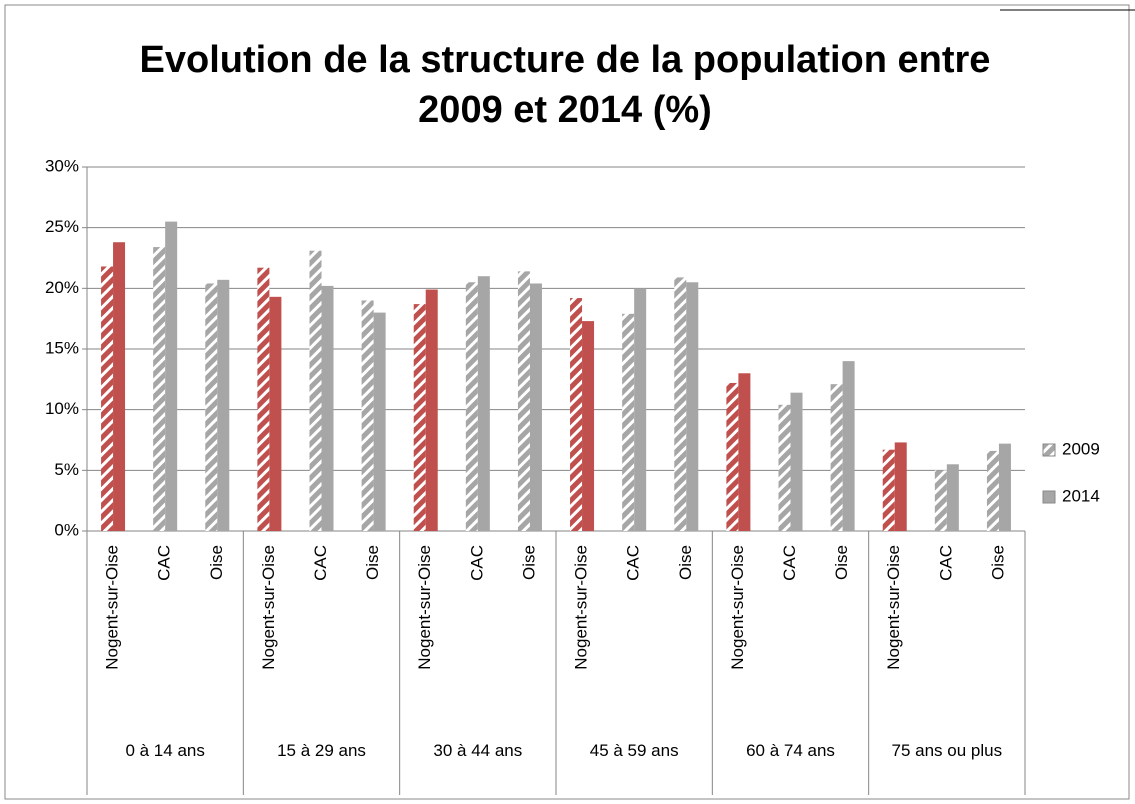 The image size is (1135, 804). What do you see at coordinates (62, 226) in the screenshot?
I see `y-tick-label: 25%` at bounding box center [62, 226].